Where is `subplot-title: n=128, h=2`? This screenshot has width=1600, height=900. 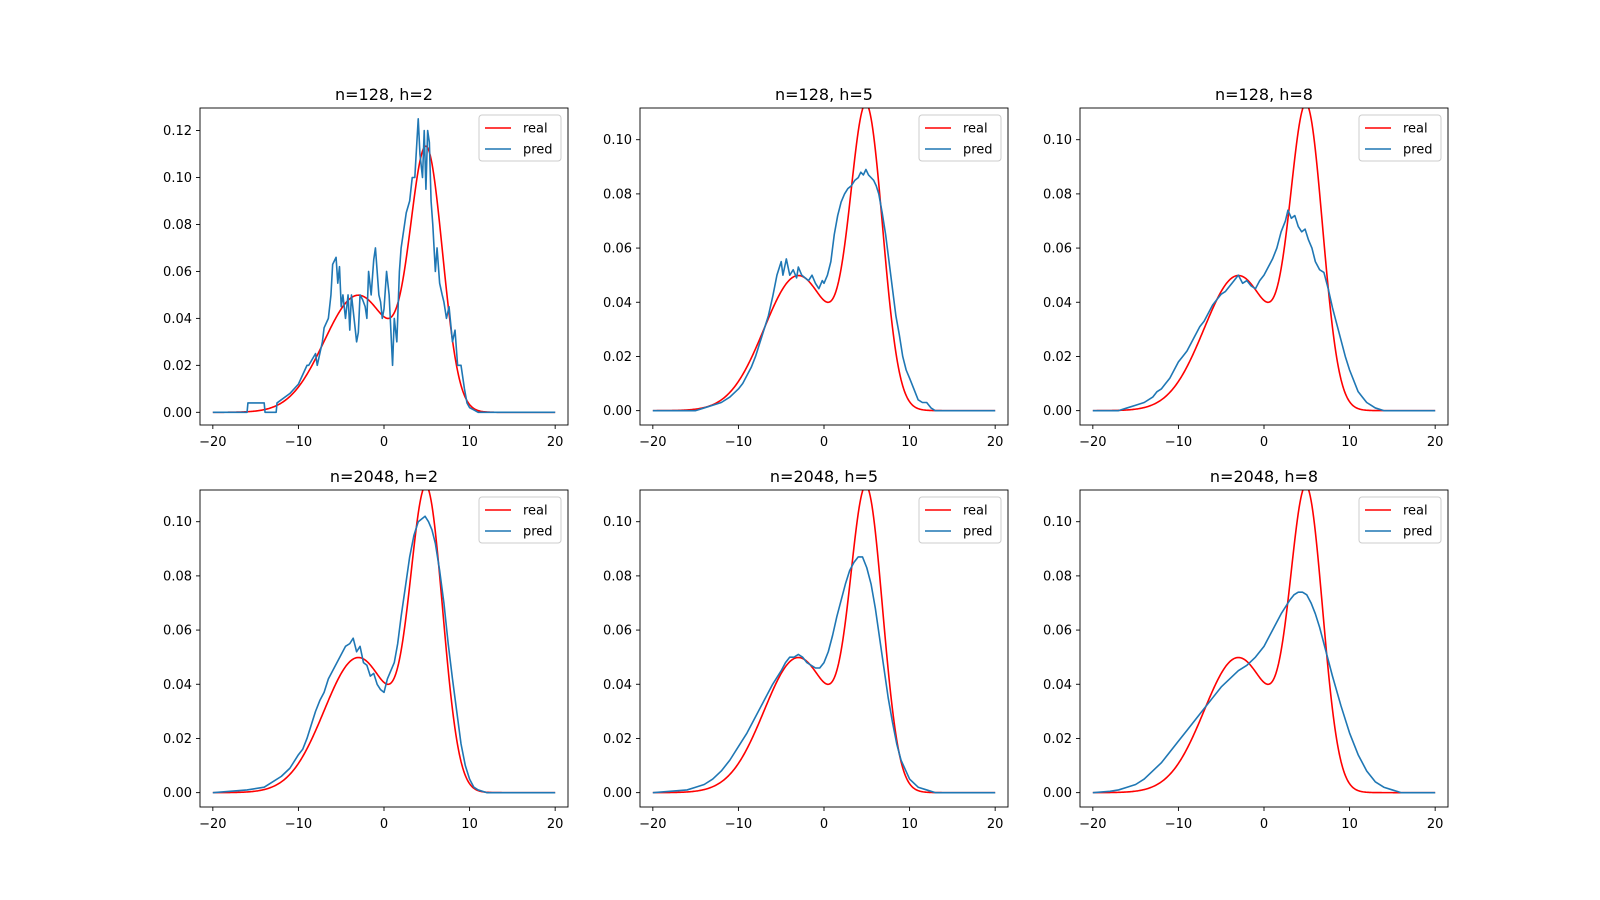
subplot-title: n=128, h=2 is located at coordinates (384, 94).